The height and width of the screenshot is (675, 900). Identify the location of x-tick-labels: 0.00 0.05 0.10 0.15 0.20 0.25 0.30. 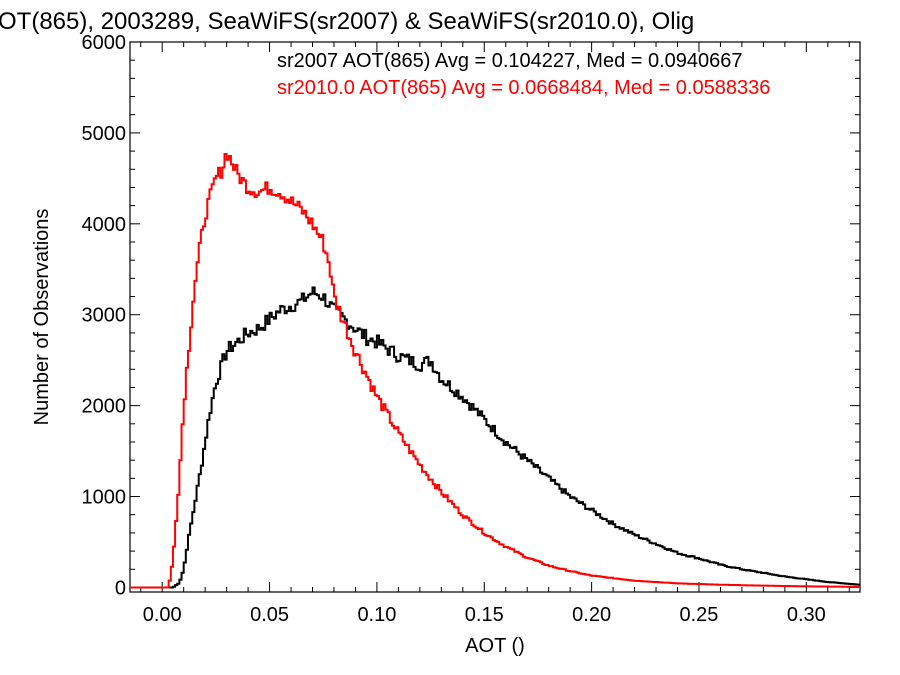
(484, 615).